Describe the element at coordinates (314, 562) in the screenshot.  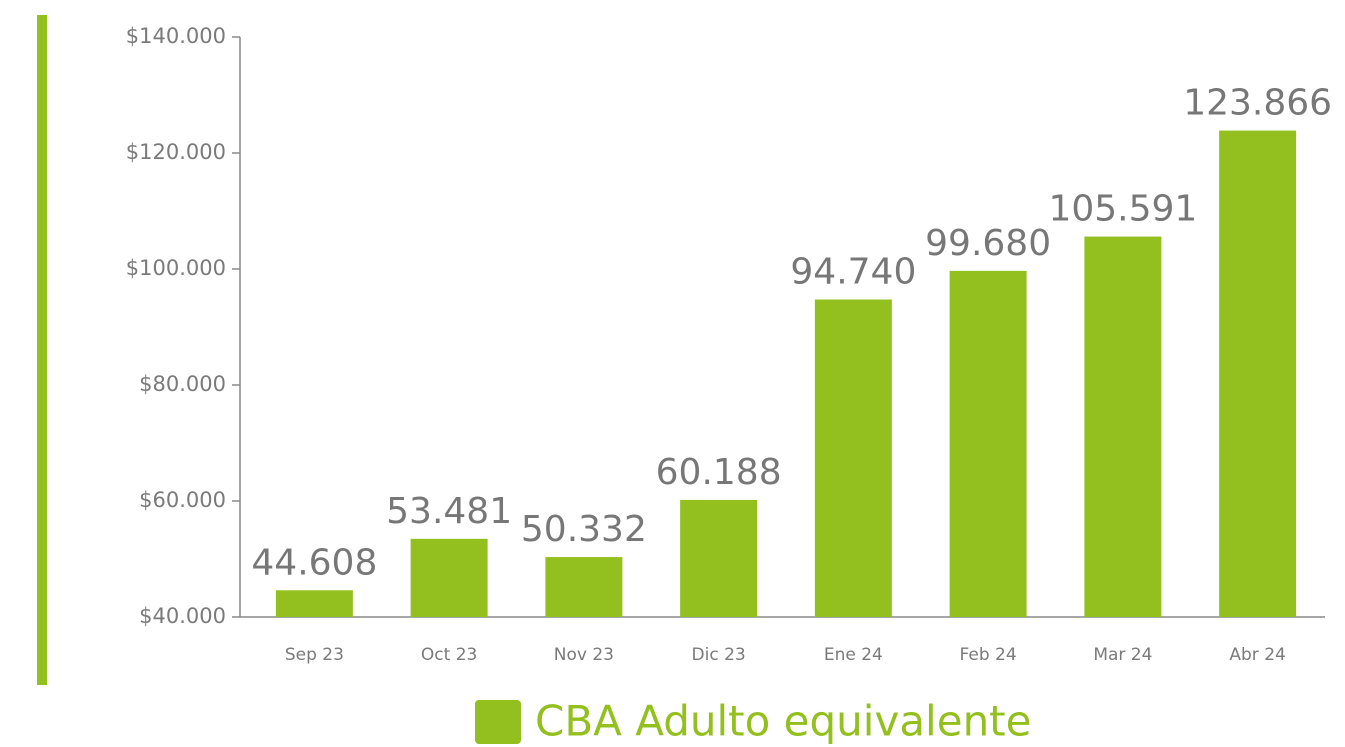
I see `value-label: 44.608` at that location.